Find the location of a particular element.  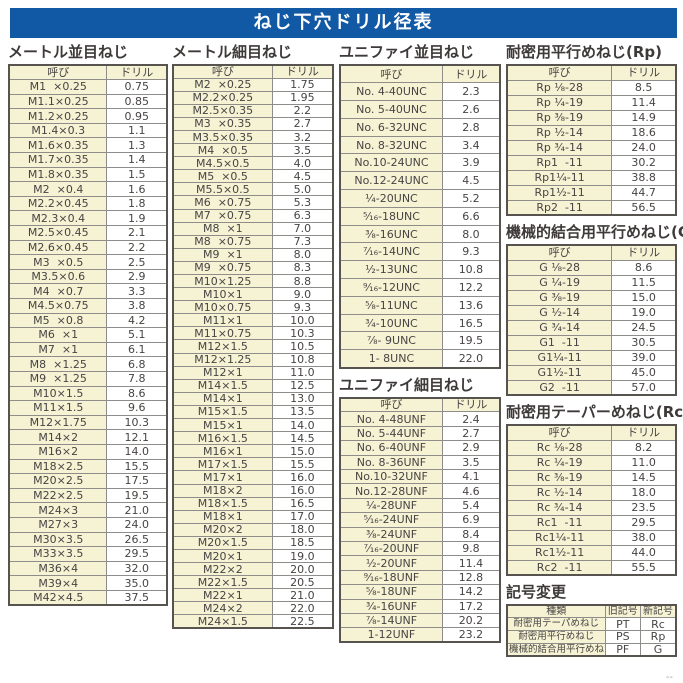

table-row: M17×1.5 15.5 is located at coordinates (253, 464).